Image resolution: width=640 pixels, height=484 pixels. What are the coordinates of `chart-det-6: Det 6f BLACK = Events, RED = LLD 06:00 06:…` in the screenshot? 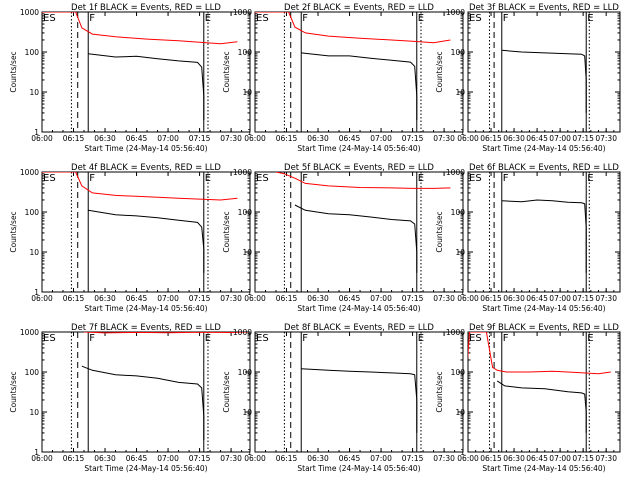 It's located at (528, 238).